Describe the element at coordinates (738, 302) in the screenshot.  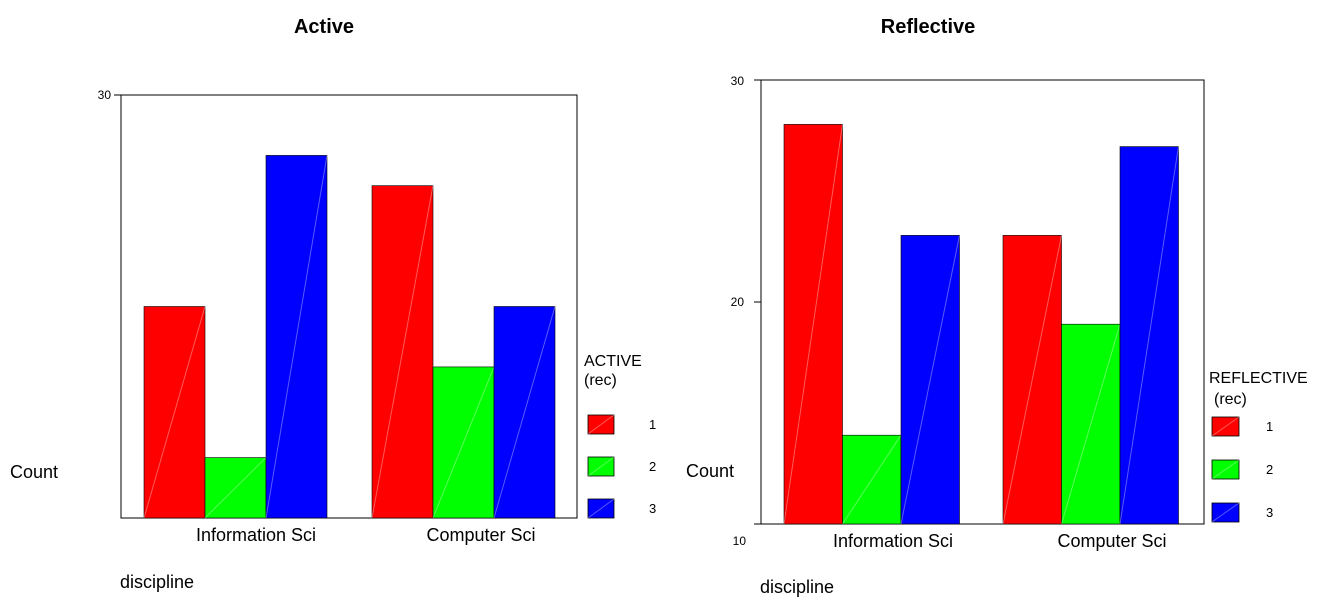
I see `y-tick-label: 20` at that location.